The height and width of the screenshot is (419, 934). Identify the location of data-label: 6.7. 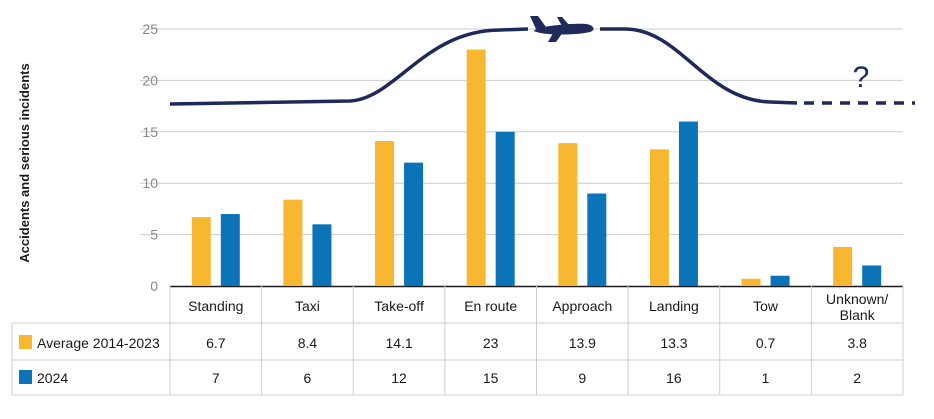
(216, 343).